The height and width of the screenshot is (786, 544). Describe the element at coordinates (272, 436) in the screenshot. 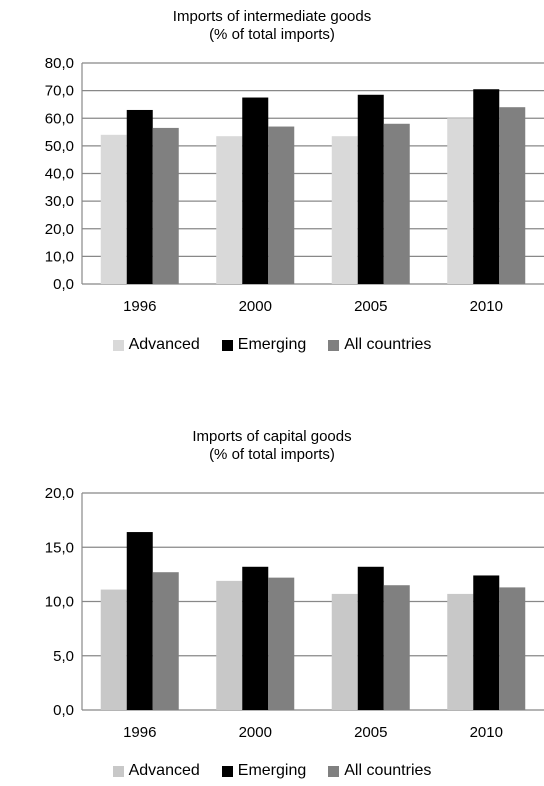

I see `chart-title: Imports of capital goods` at that location.